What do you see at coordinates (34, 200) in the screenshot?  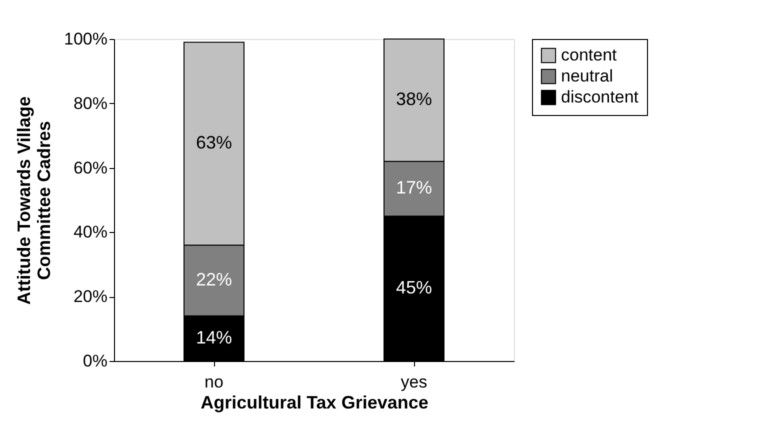 I see `y-axis-title: Attitude Towards Village Committee Cadres` at bounding box center [34, 200].